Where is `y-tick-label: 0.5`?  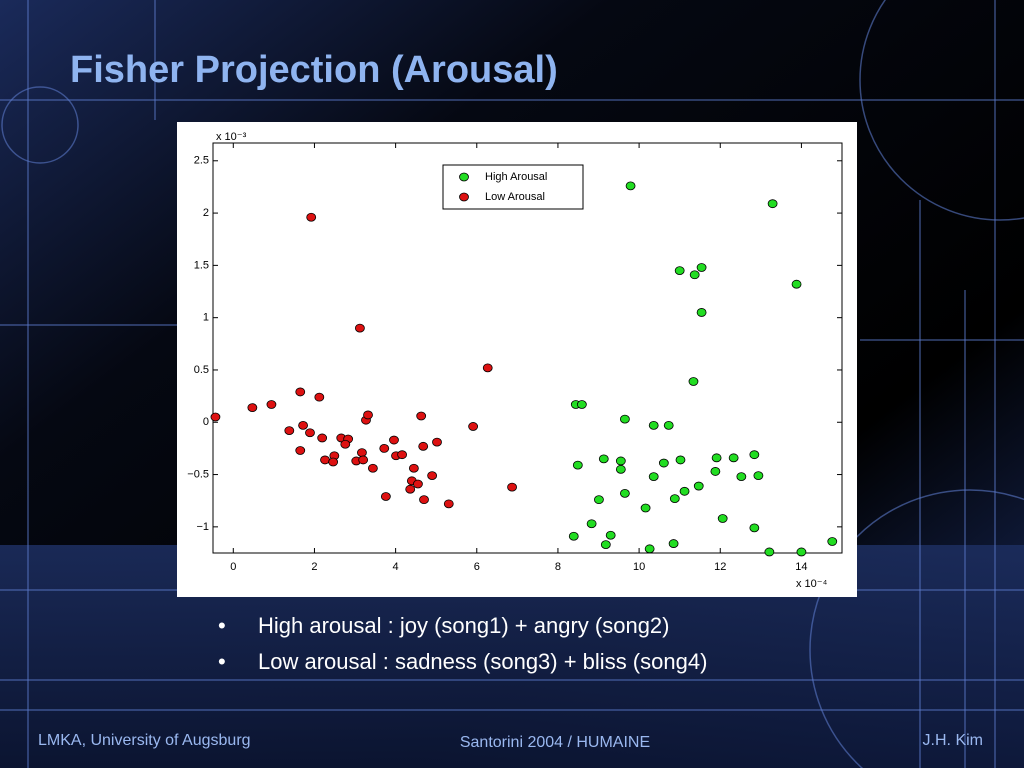 y-tick-label: 0.5 is located at coordinates (201, 370).